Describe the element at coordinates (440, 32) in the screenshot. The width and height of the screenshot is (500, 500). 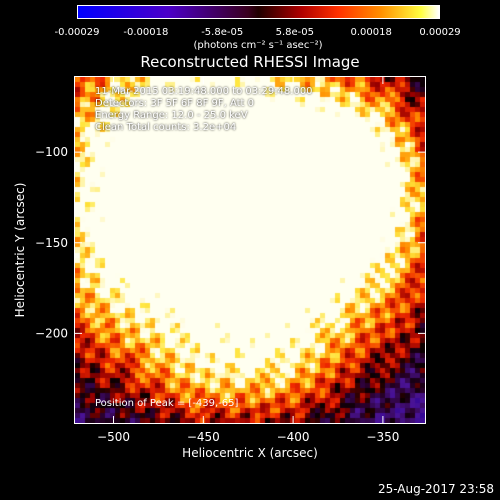
I see `colorbar-tick-label: 0.00029` at that location.